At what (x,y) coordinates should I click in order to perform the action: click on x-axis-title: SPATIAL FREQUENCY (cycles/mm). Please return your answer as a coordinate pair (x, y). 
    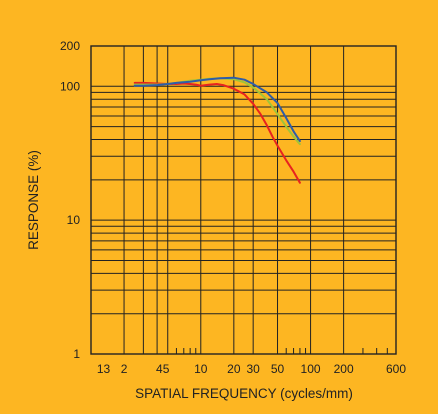
    Looking at the image, I should click on (244, 393).